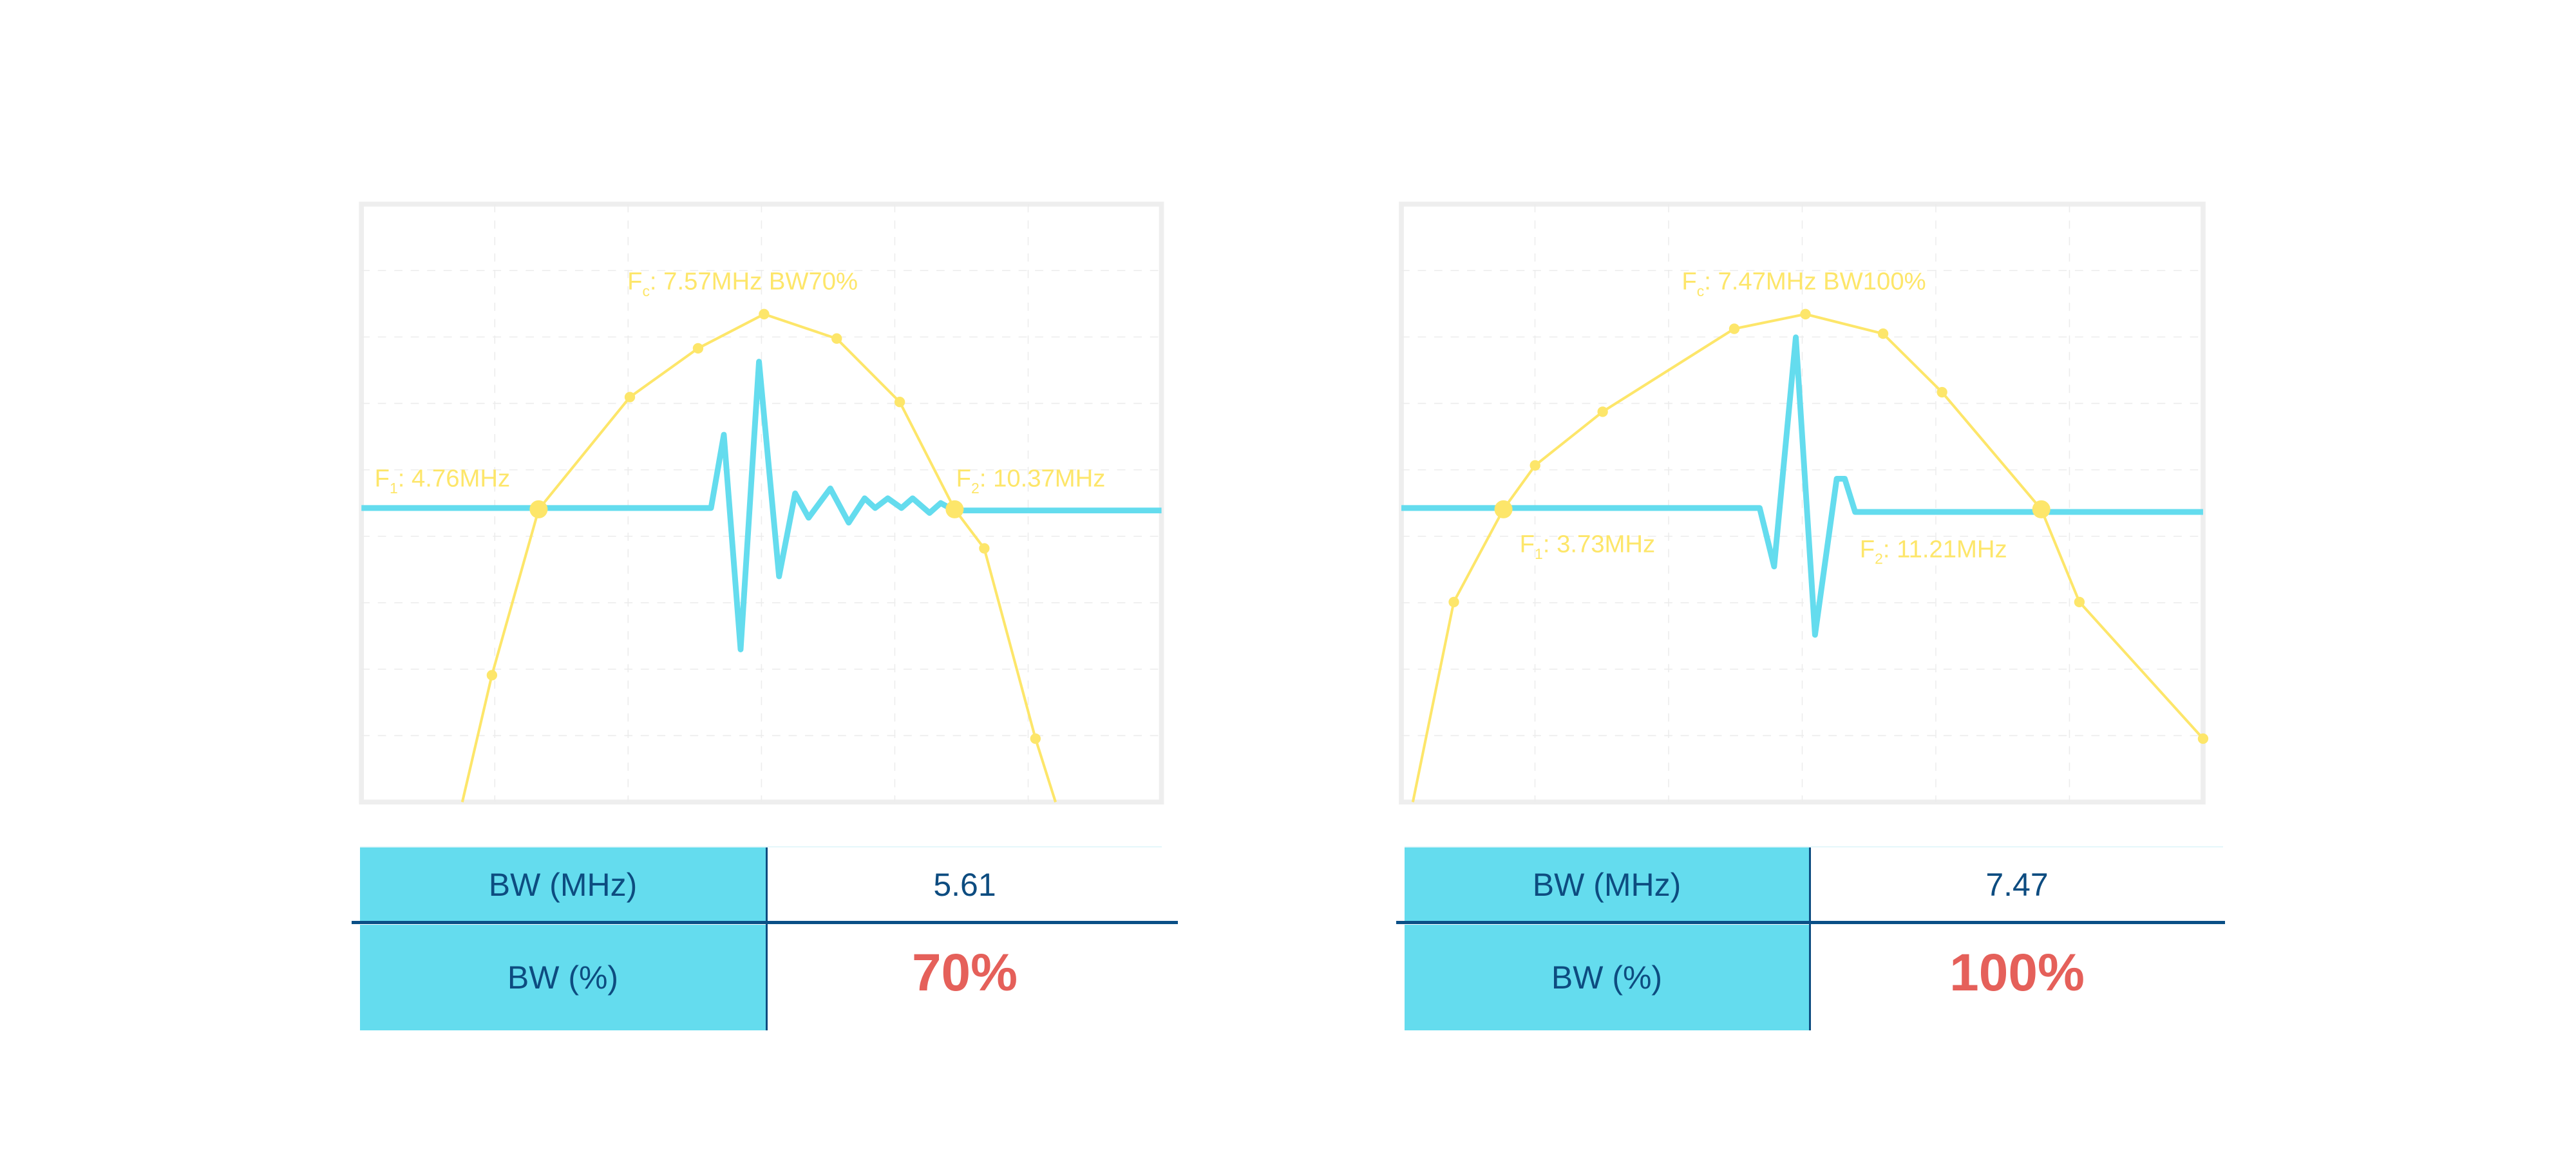 This screenshot has width=2576, height=1154. I want to click on f2-label: F2: 11.21MHz, so click(1933, 551).